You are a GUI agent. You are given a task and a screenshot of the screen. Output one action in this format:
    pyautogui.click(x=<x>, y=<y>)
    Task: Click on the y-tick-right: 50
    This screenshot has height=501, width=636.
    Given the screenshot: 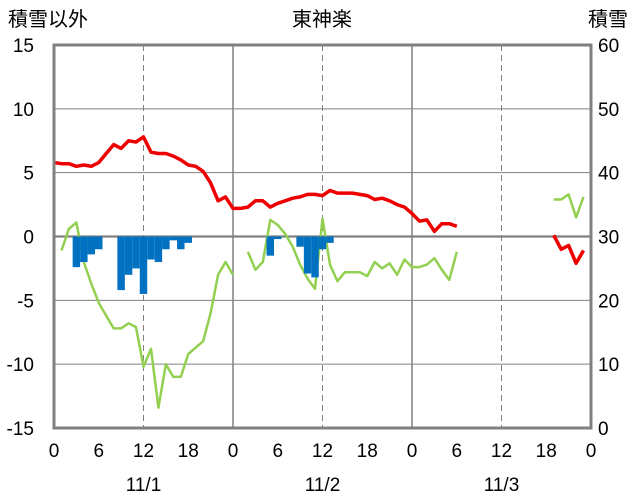 What is the action you would take?
    pyautogui.click(x=608, y=110)
    